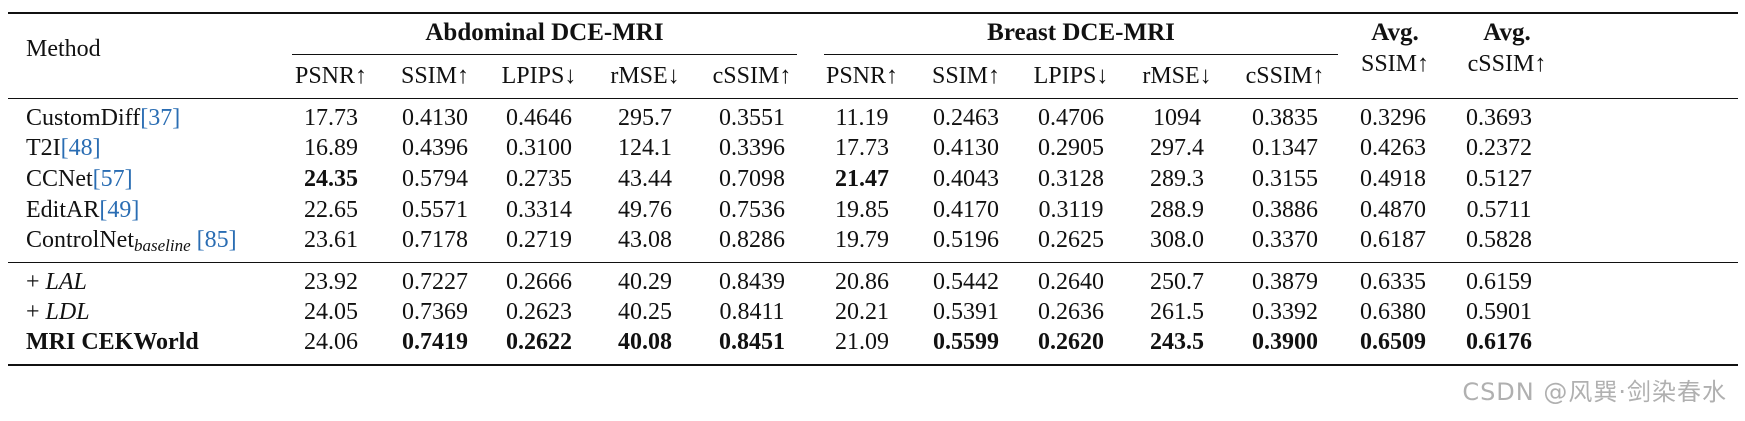 The height and width of the screenshot is (421, 1745). What do you see at coordinates (1507, 64) in the screenshot?
I see `avg-cssim-header-line2: cSSIM↑` at bounding box center [1507, 64].